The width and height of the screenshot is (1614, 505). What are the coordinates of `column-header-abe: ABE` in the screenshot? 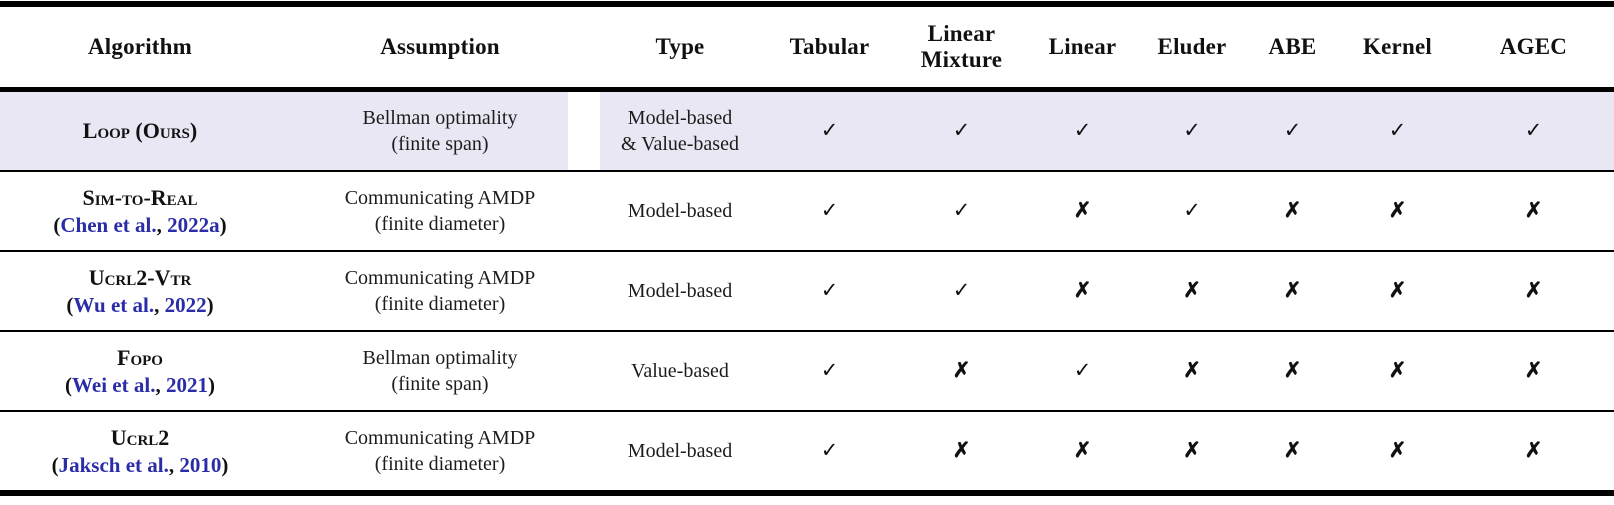 It's located at (1292, 48).